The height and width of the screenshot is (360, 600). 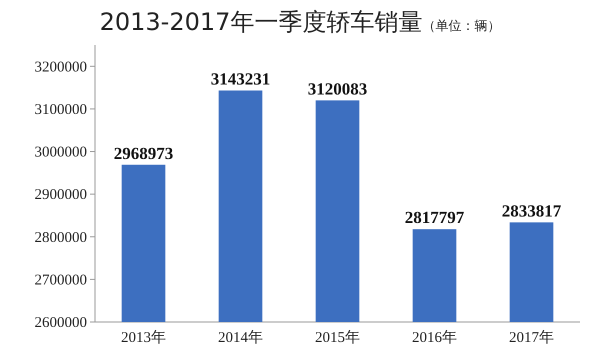 What do you see at coordinates (60, 195) in the screenshot?
I see `y-tick-label: 2900000` at bounding box center [60, 195].